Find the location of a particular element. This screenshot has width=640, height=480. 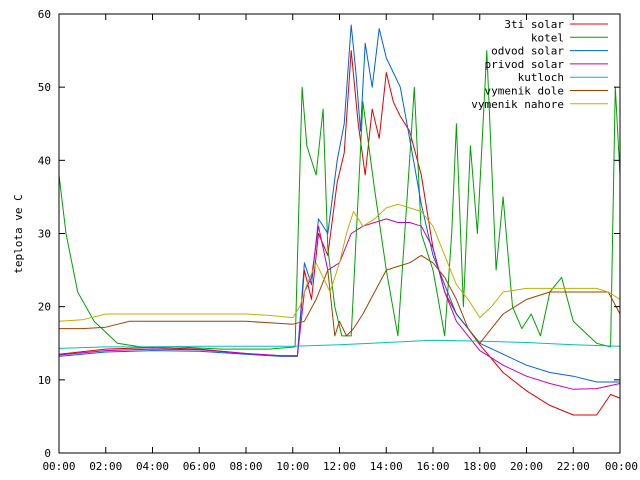

y-tick-label: 60 is located at coordinates (44, 14).